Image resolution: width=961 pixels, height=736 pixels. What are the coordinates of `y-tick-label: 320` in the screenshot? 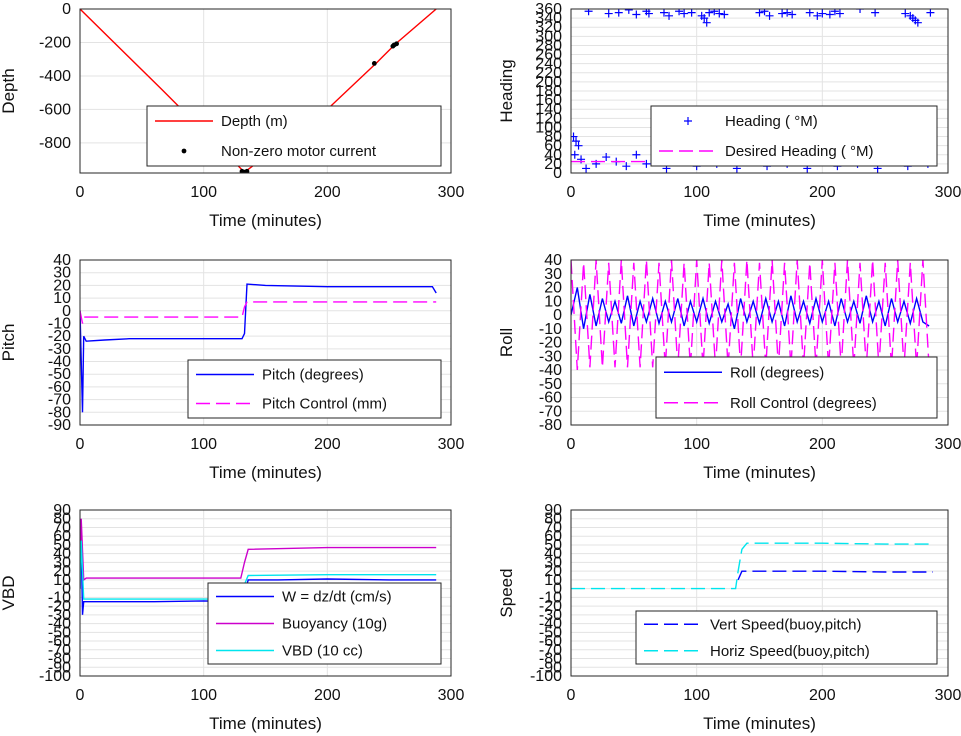 It's located at (548, 27).